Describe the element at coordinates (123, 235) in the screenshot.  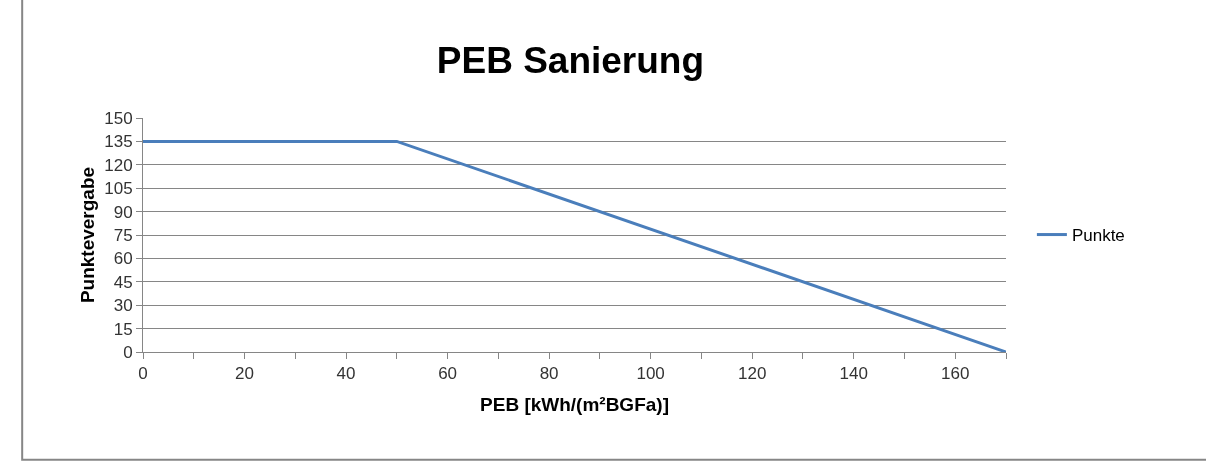
I see `y-tick-label: 75` at that location.